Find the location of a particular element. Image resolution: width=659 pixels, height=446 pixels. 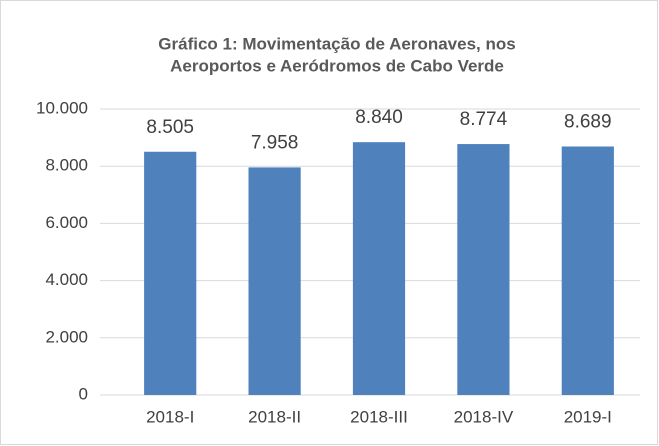

chart-title: Aeroportos e Aeródromos de Cabo Verde is located at coordinates (337, 65).